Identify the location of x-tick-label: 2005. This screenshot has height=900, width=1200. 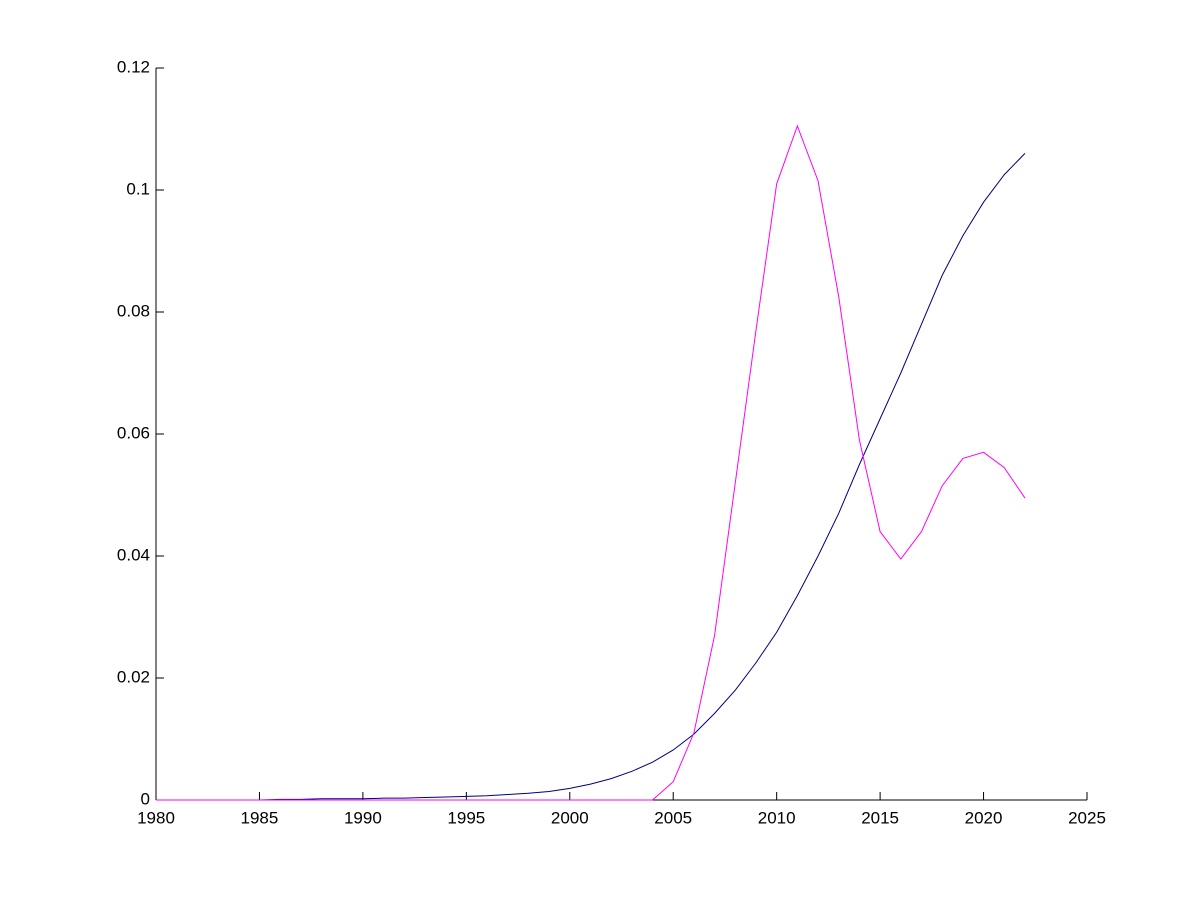
(673, 817).